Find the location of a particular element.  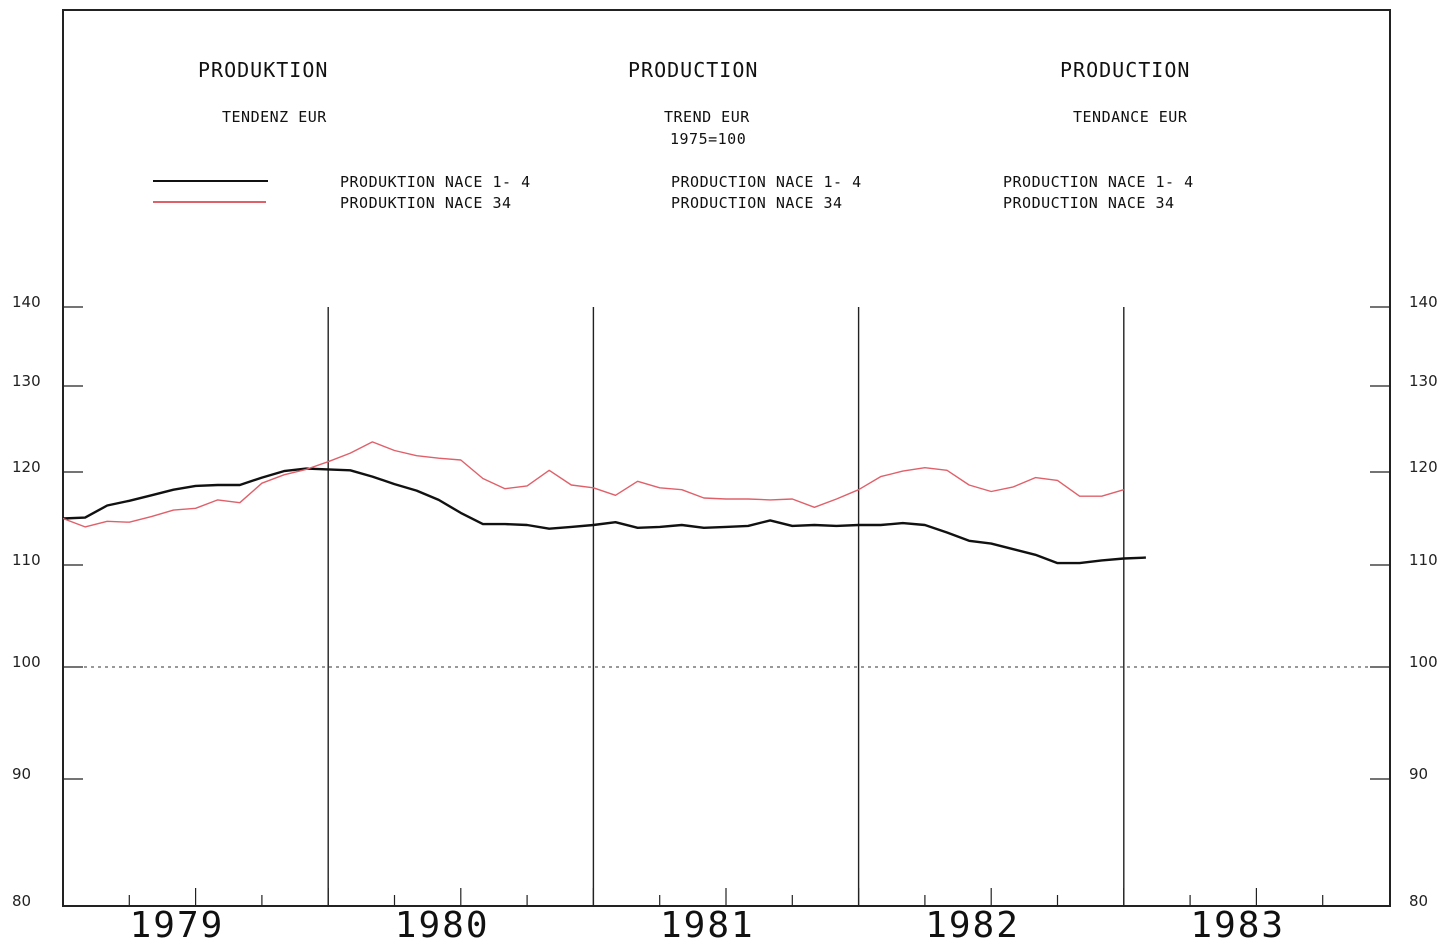

y-tick-label-right-80: 80 is located at coordinates (1419, 901).